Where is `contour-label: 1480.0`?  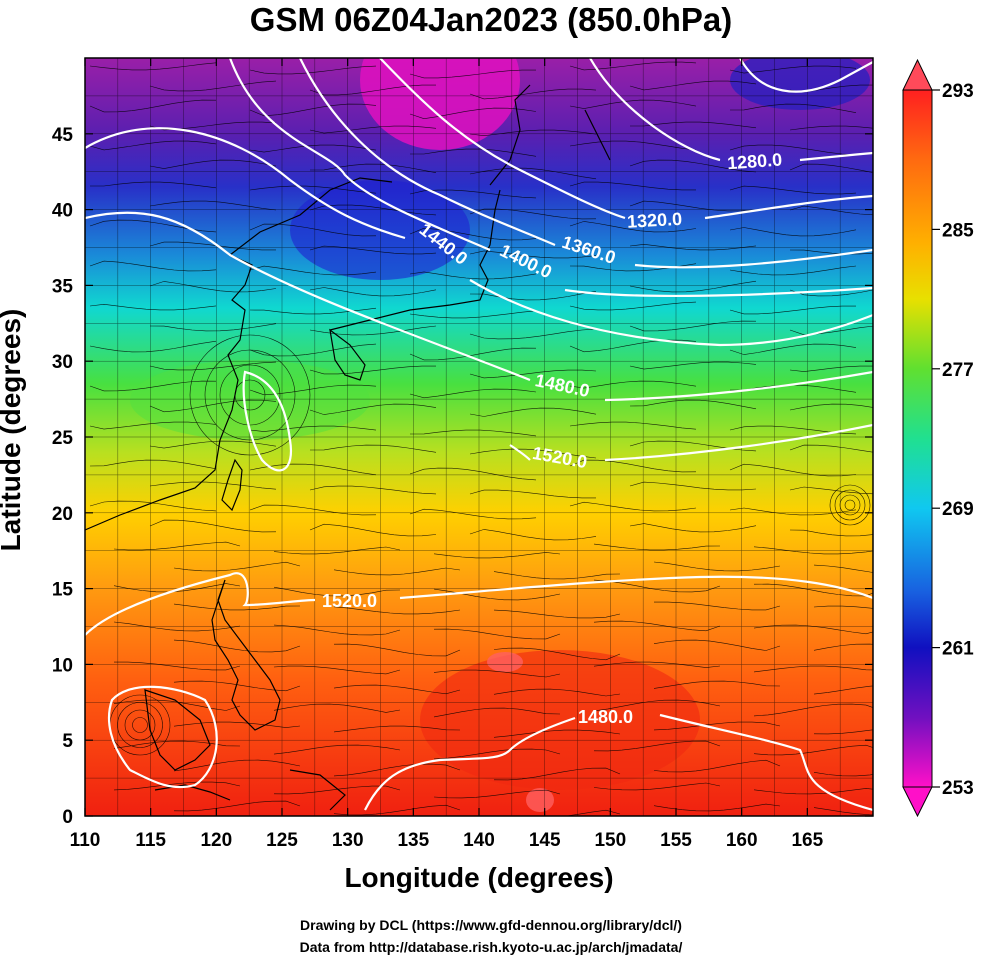
contour-label: 1480.0 is located at coordinates (605, 717).